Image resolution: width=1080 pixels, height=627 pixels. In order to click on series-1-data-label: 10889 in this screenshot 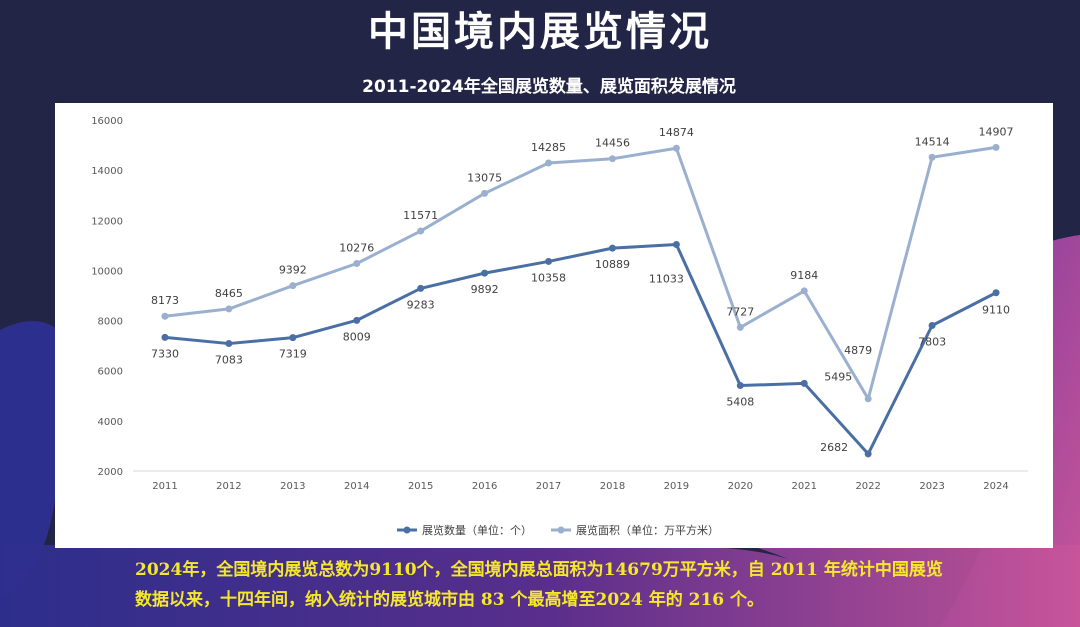, I will do `click(612, 264)`.